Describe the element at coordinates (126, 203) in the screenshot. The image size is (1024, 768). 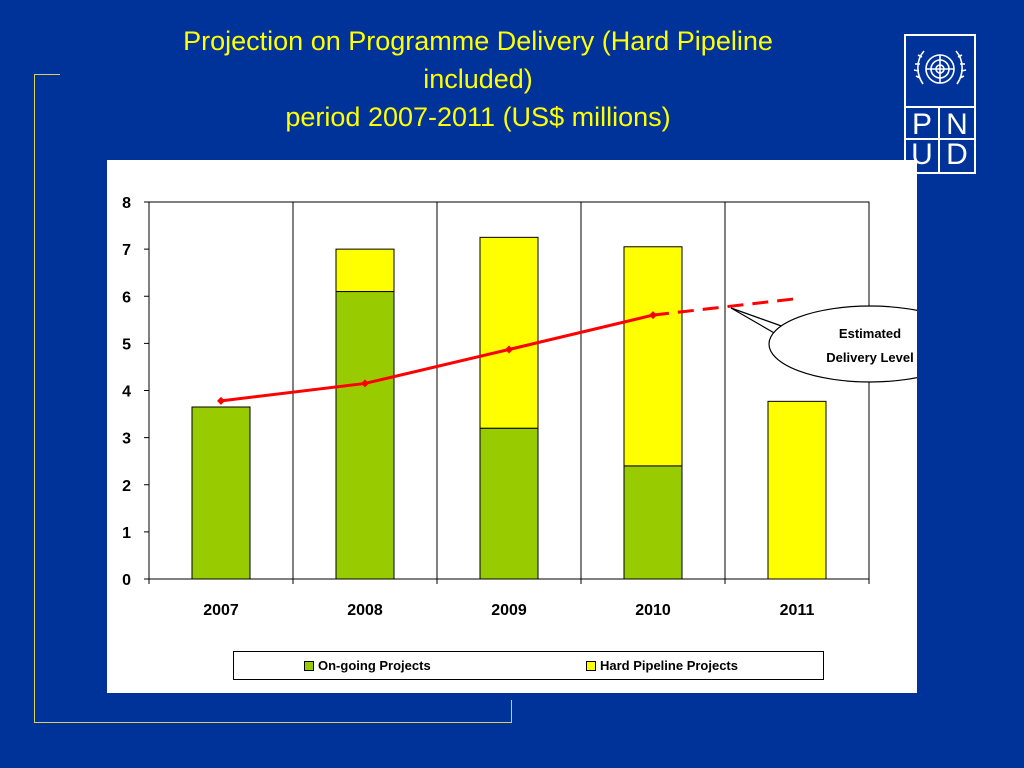
I see `y-tick-label: 8` at that location.